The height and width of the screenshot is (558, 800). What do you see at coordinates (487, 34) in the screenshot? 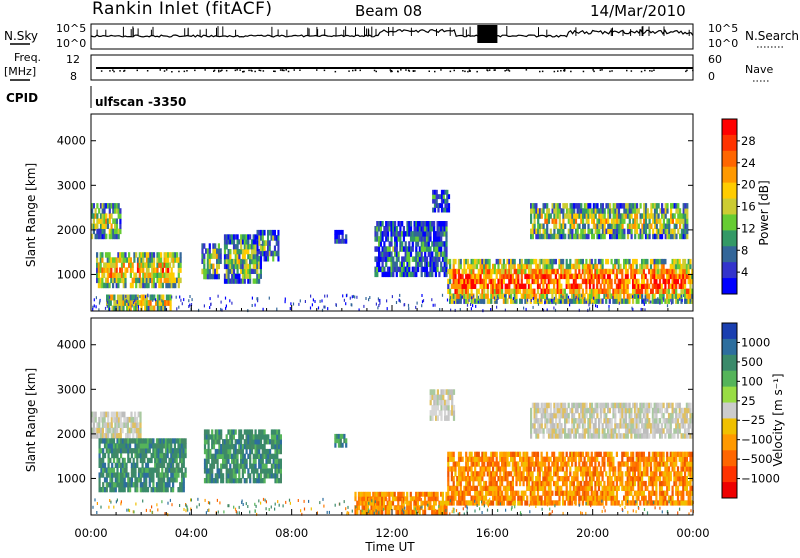
I see `noise-burst` at bounding box center [487, 34].